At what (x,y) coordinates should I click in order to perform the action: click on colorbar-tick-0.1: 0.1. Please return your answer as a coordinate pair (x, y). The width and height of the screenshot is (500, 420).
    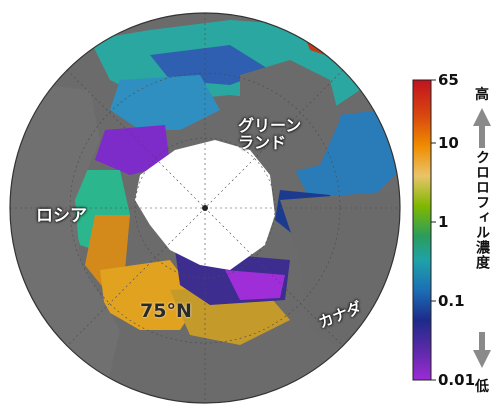
    Looking at the image, I should click on (451, 301).